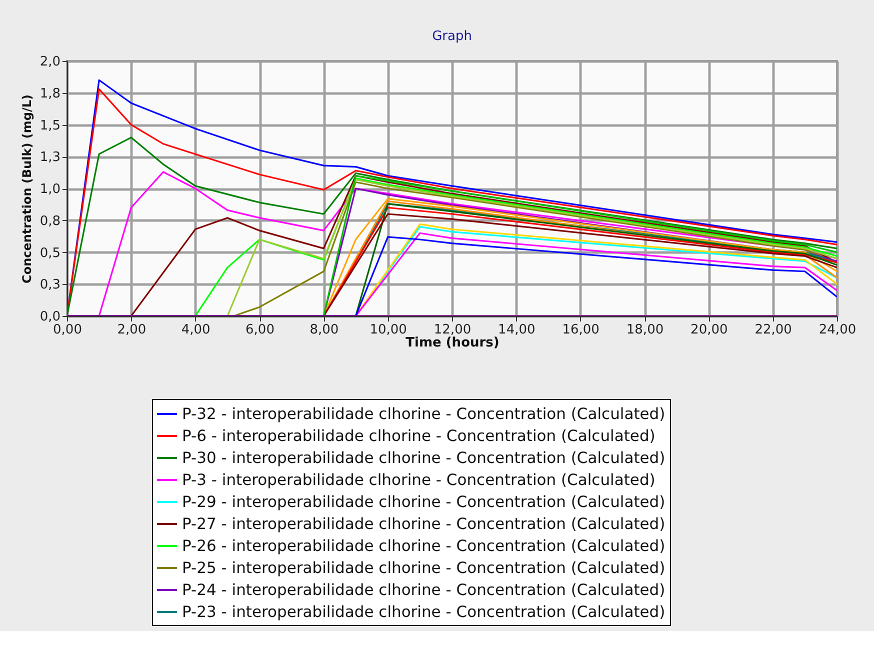 The height and width of the screenshot is (649, 890). I want to click on x-tick-label: 16,00, so click(581, 330).